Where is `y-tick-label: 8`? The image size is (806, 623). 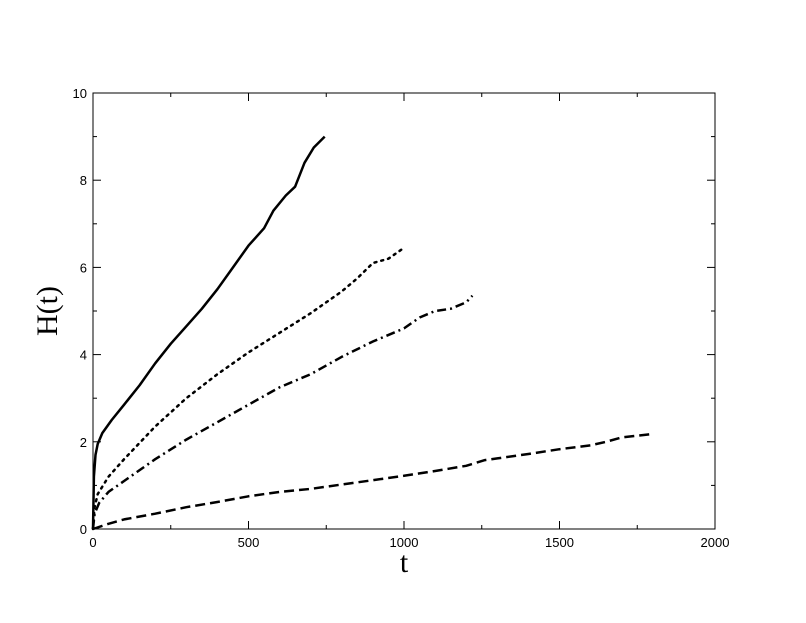
y-tick-label: 8 is located at coordinates (83, 180).